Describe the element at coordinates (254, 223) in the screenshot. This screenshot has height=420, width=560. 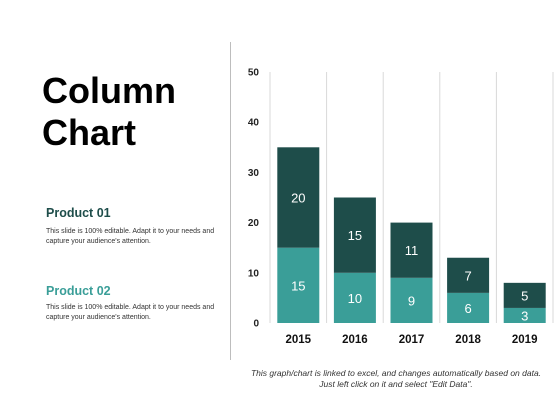
I see `y-tick-label: 20` at that location.